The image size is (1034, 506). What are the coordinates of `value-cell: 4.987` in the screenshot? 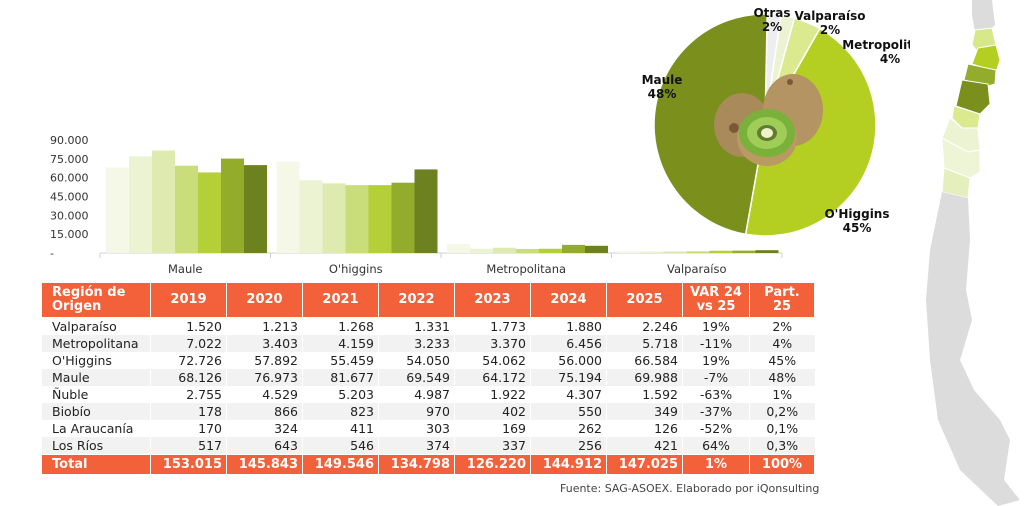 It's located at (416, 394).